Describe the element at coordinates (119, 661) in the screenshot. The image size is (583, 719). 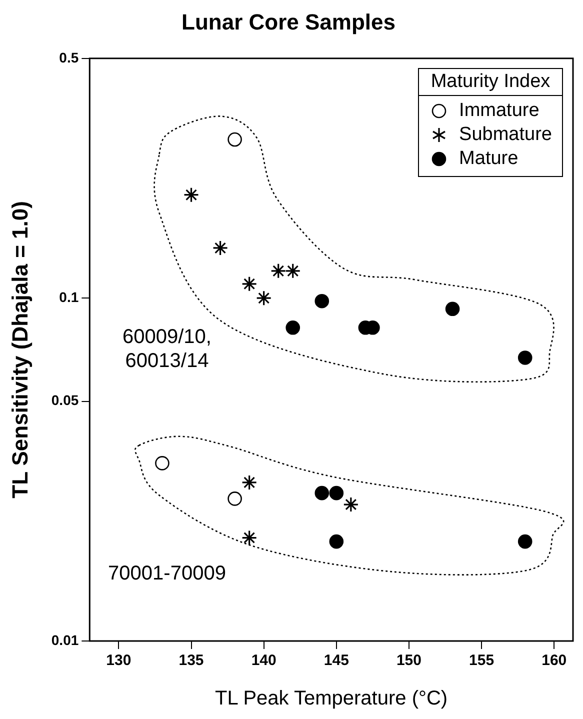
I see `x-tick-label: 130` at that location.